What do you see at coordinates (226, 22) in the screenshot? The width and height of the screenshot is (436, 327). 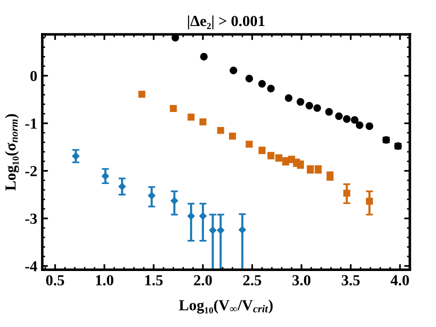 I see `chart-title: |Δe₂| > 0.001` at bounding box center [226, 22].